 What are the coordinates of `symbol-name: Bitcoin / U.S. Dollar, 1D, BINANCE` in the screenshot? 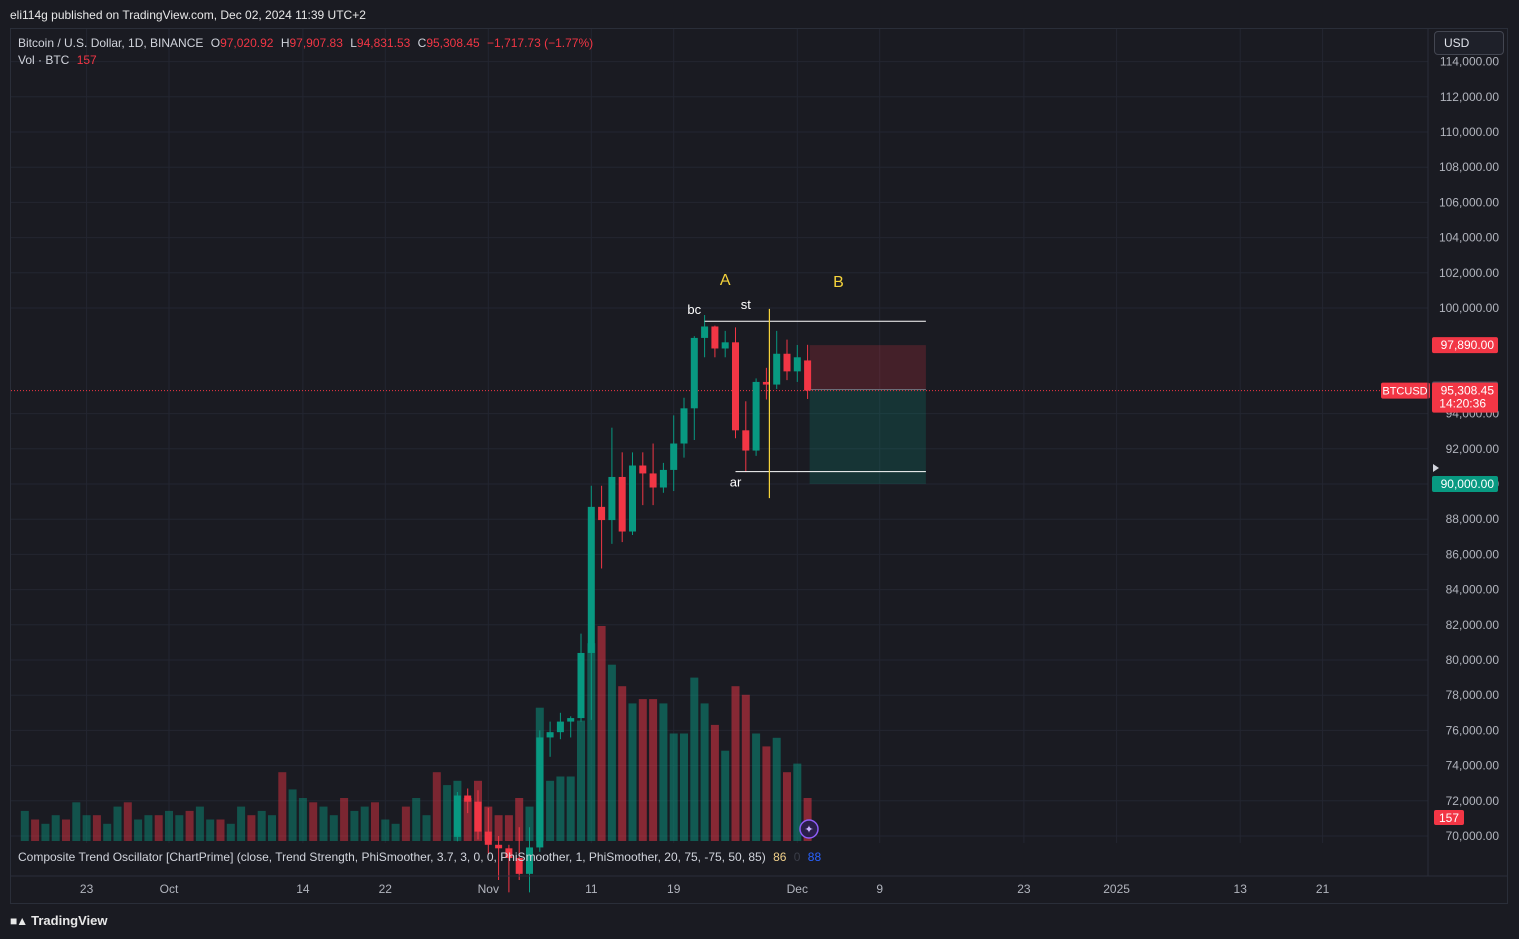 It's located at (111, 43).